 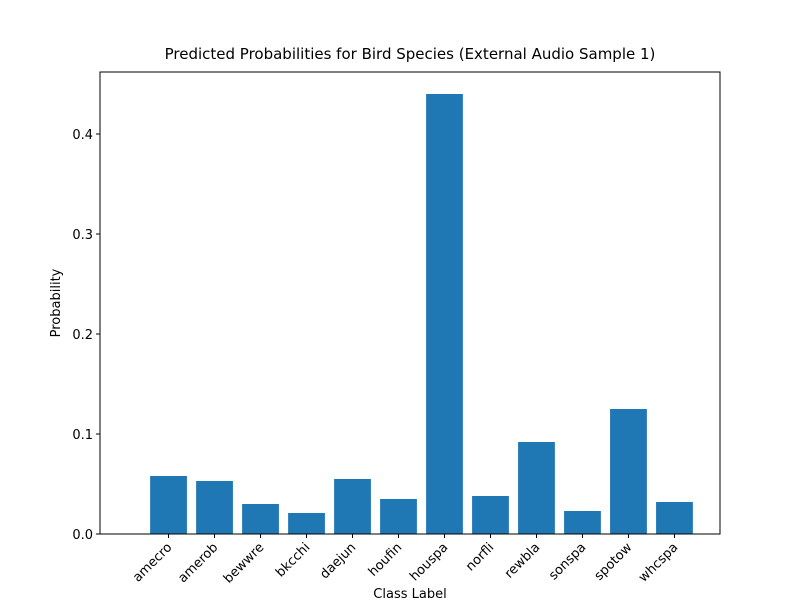 I want to click on x-tick-label: whcspa, so click(x=658, y=562).